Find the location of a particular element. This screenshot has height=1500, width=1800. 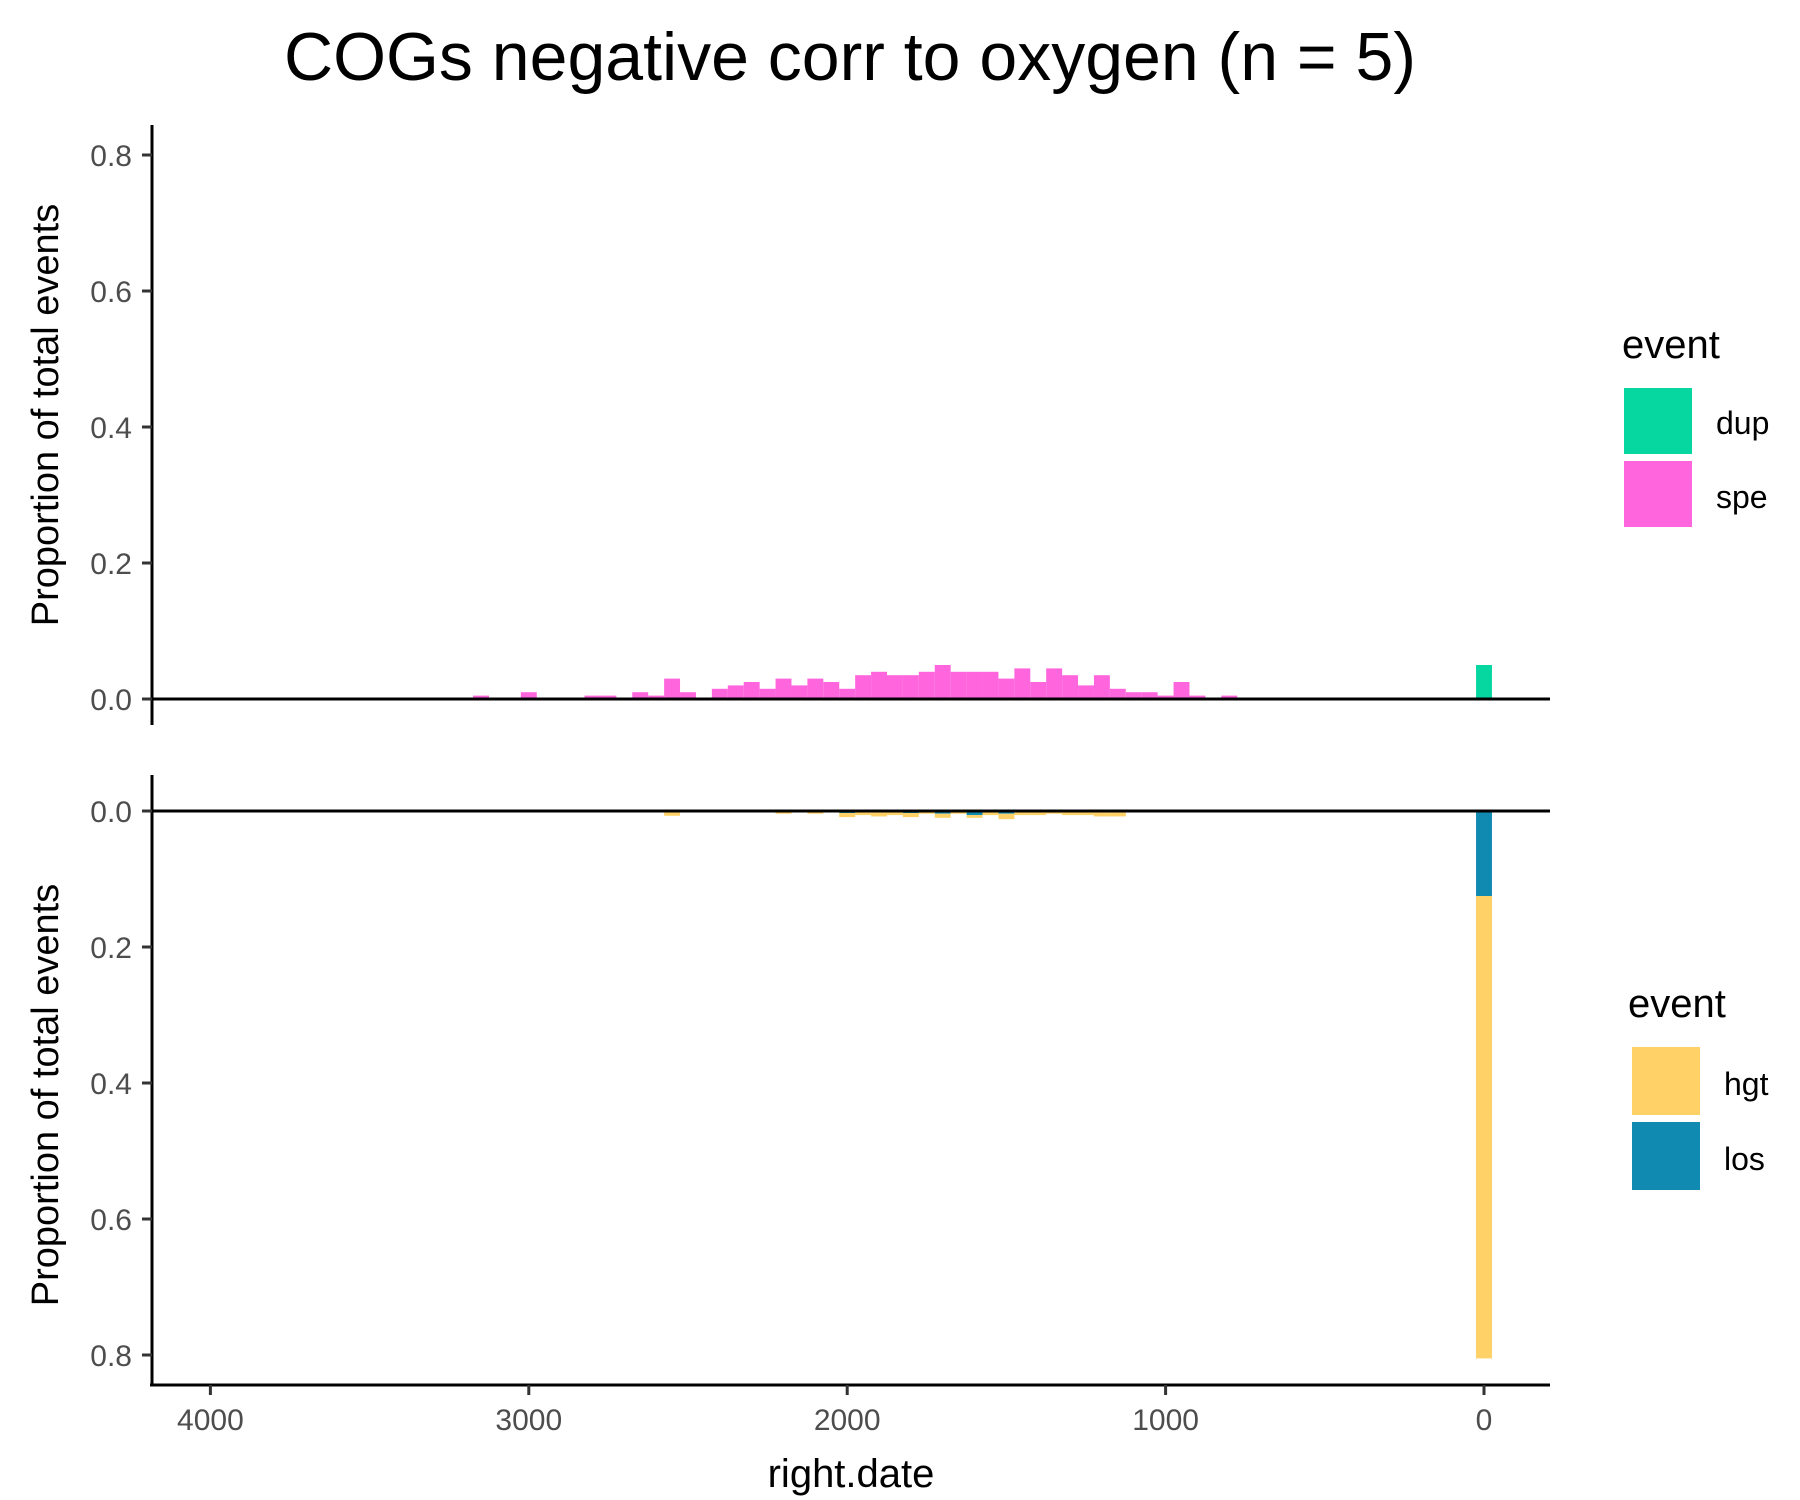

lower-legend: event hgt los is located at coordinates (1698, 1086).